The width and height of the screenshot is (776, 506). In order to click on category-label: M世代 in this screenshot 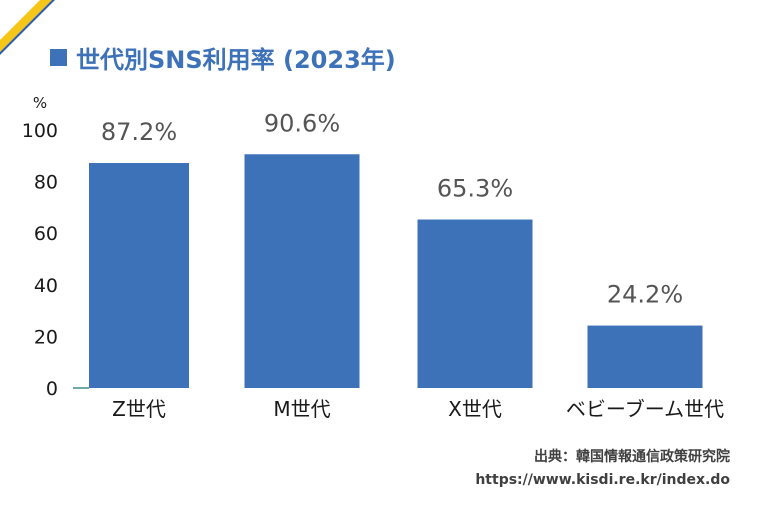, I will do `click(301, 409)`.